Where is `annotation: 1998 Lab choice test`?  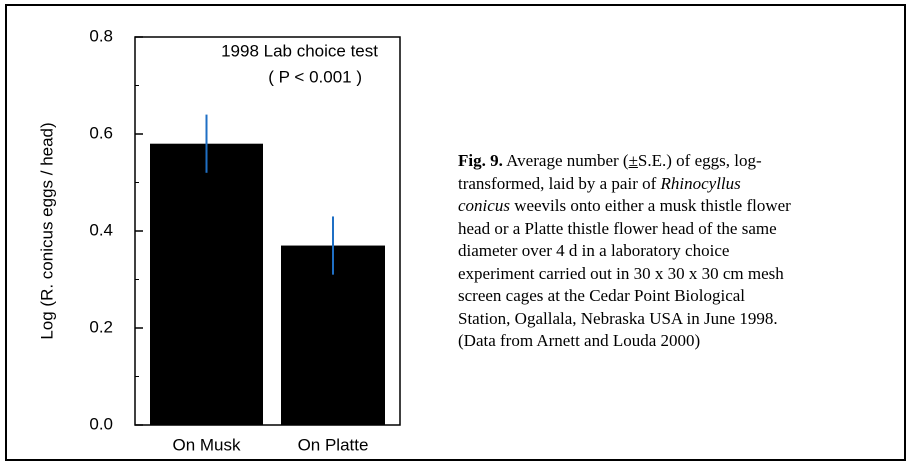 annotation: 1998 Lab choice test is located at coordinates (299, 50).